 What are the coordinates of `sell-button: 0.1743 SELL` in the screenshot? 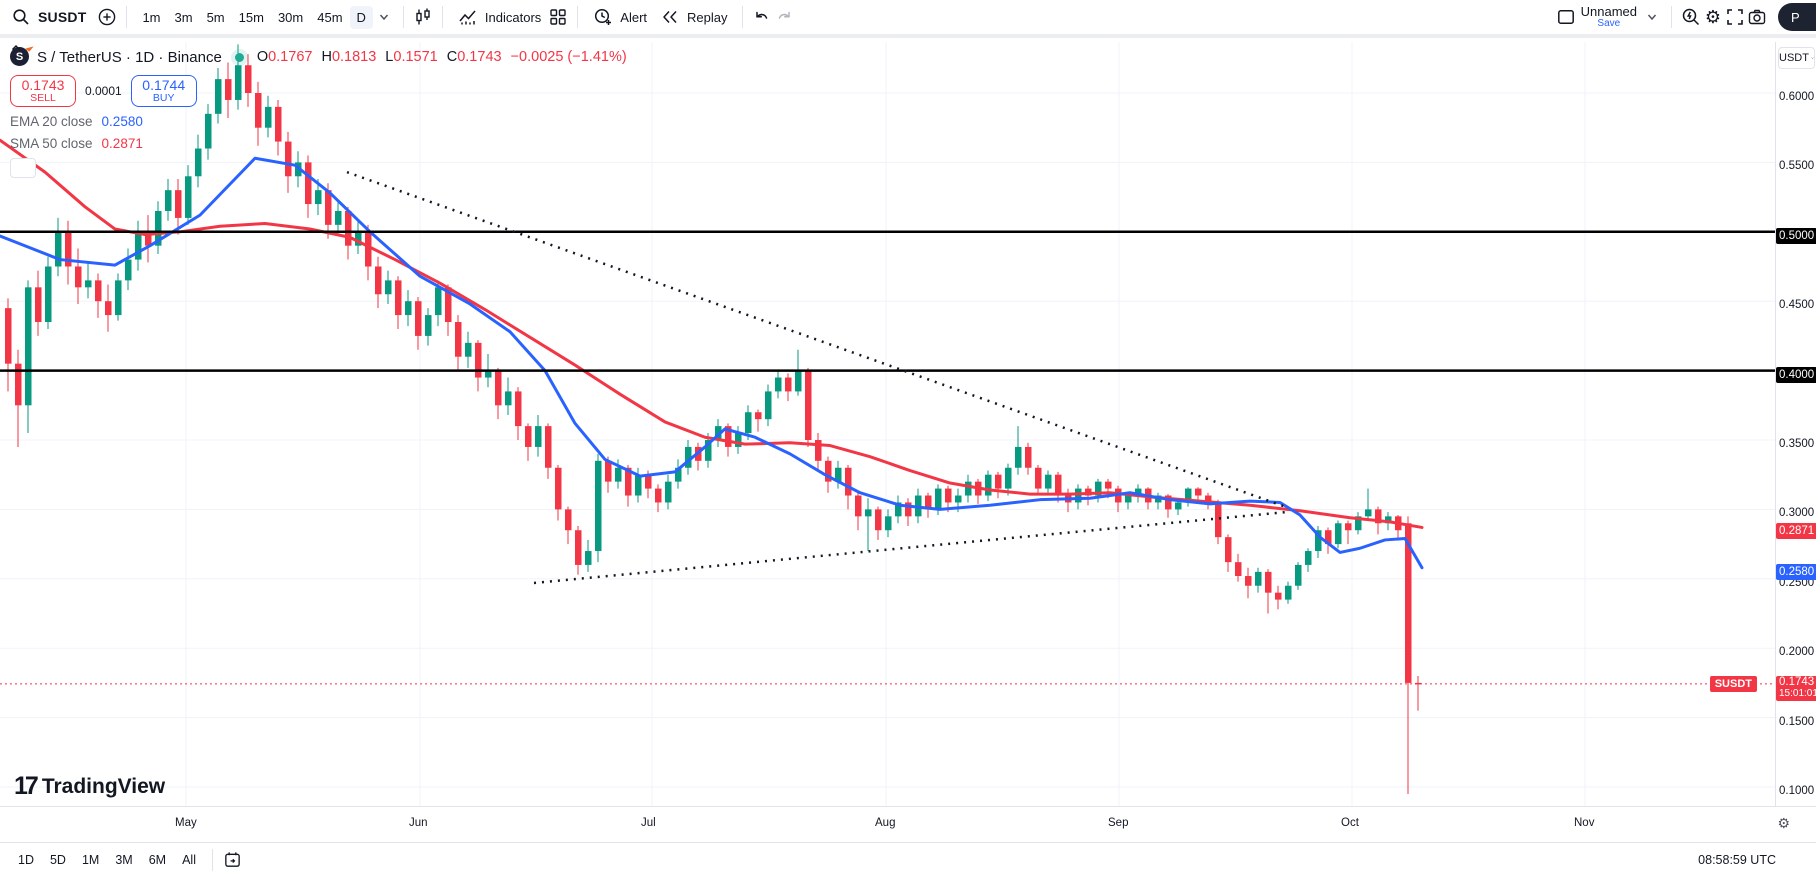 It's located at (43, 91).